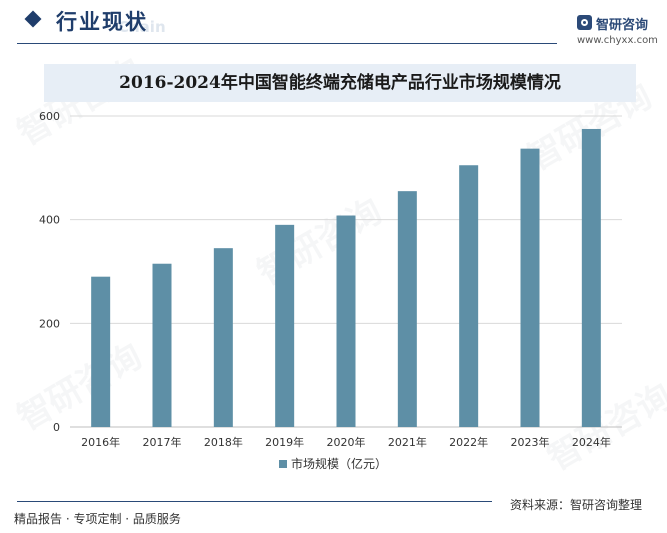  What do you see at coordinates (100, 442) in the screenshot?
I see `x-tick-label: 2016年` at bounding box center [100, 442].